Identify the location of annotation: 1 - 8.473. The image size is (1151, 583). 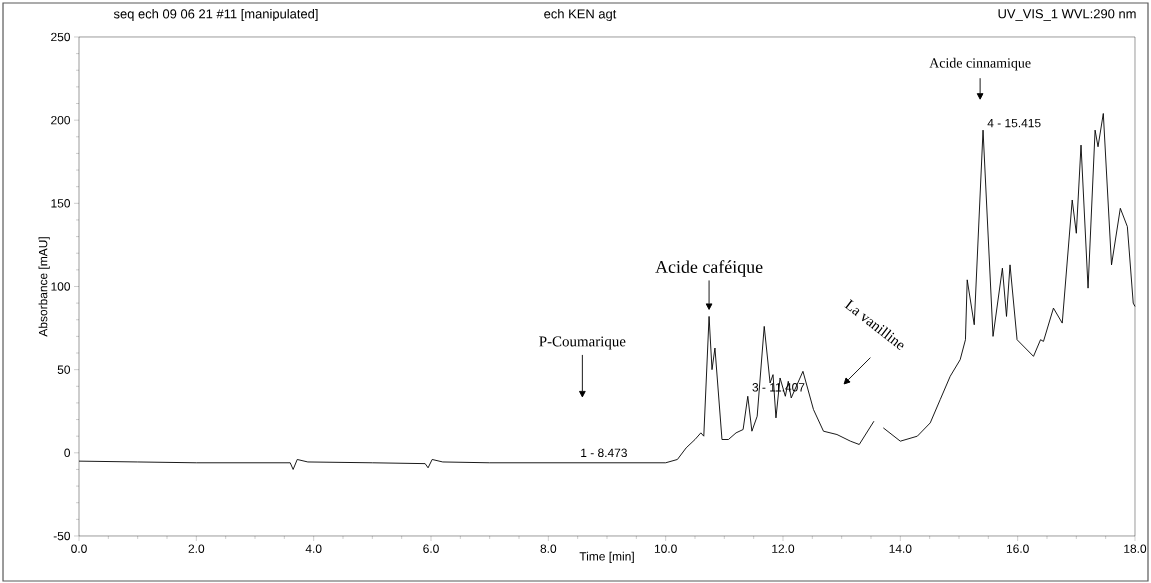
(604, 453).